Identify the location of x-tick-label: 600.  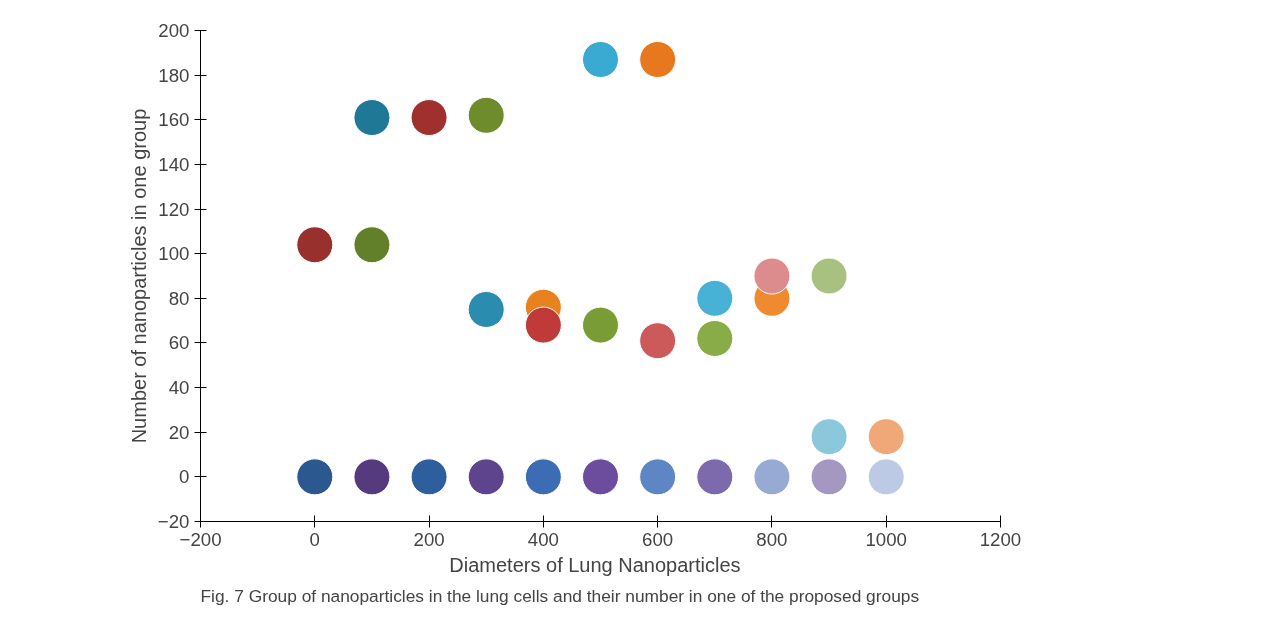
(658, 539).